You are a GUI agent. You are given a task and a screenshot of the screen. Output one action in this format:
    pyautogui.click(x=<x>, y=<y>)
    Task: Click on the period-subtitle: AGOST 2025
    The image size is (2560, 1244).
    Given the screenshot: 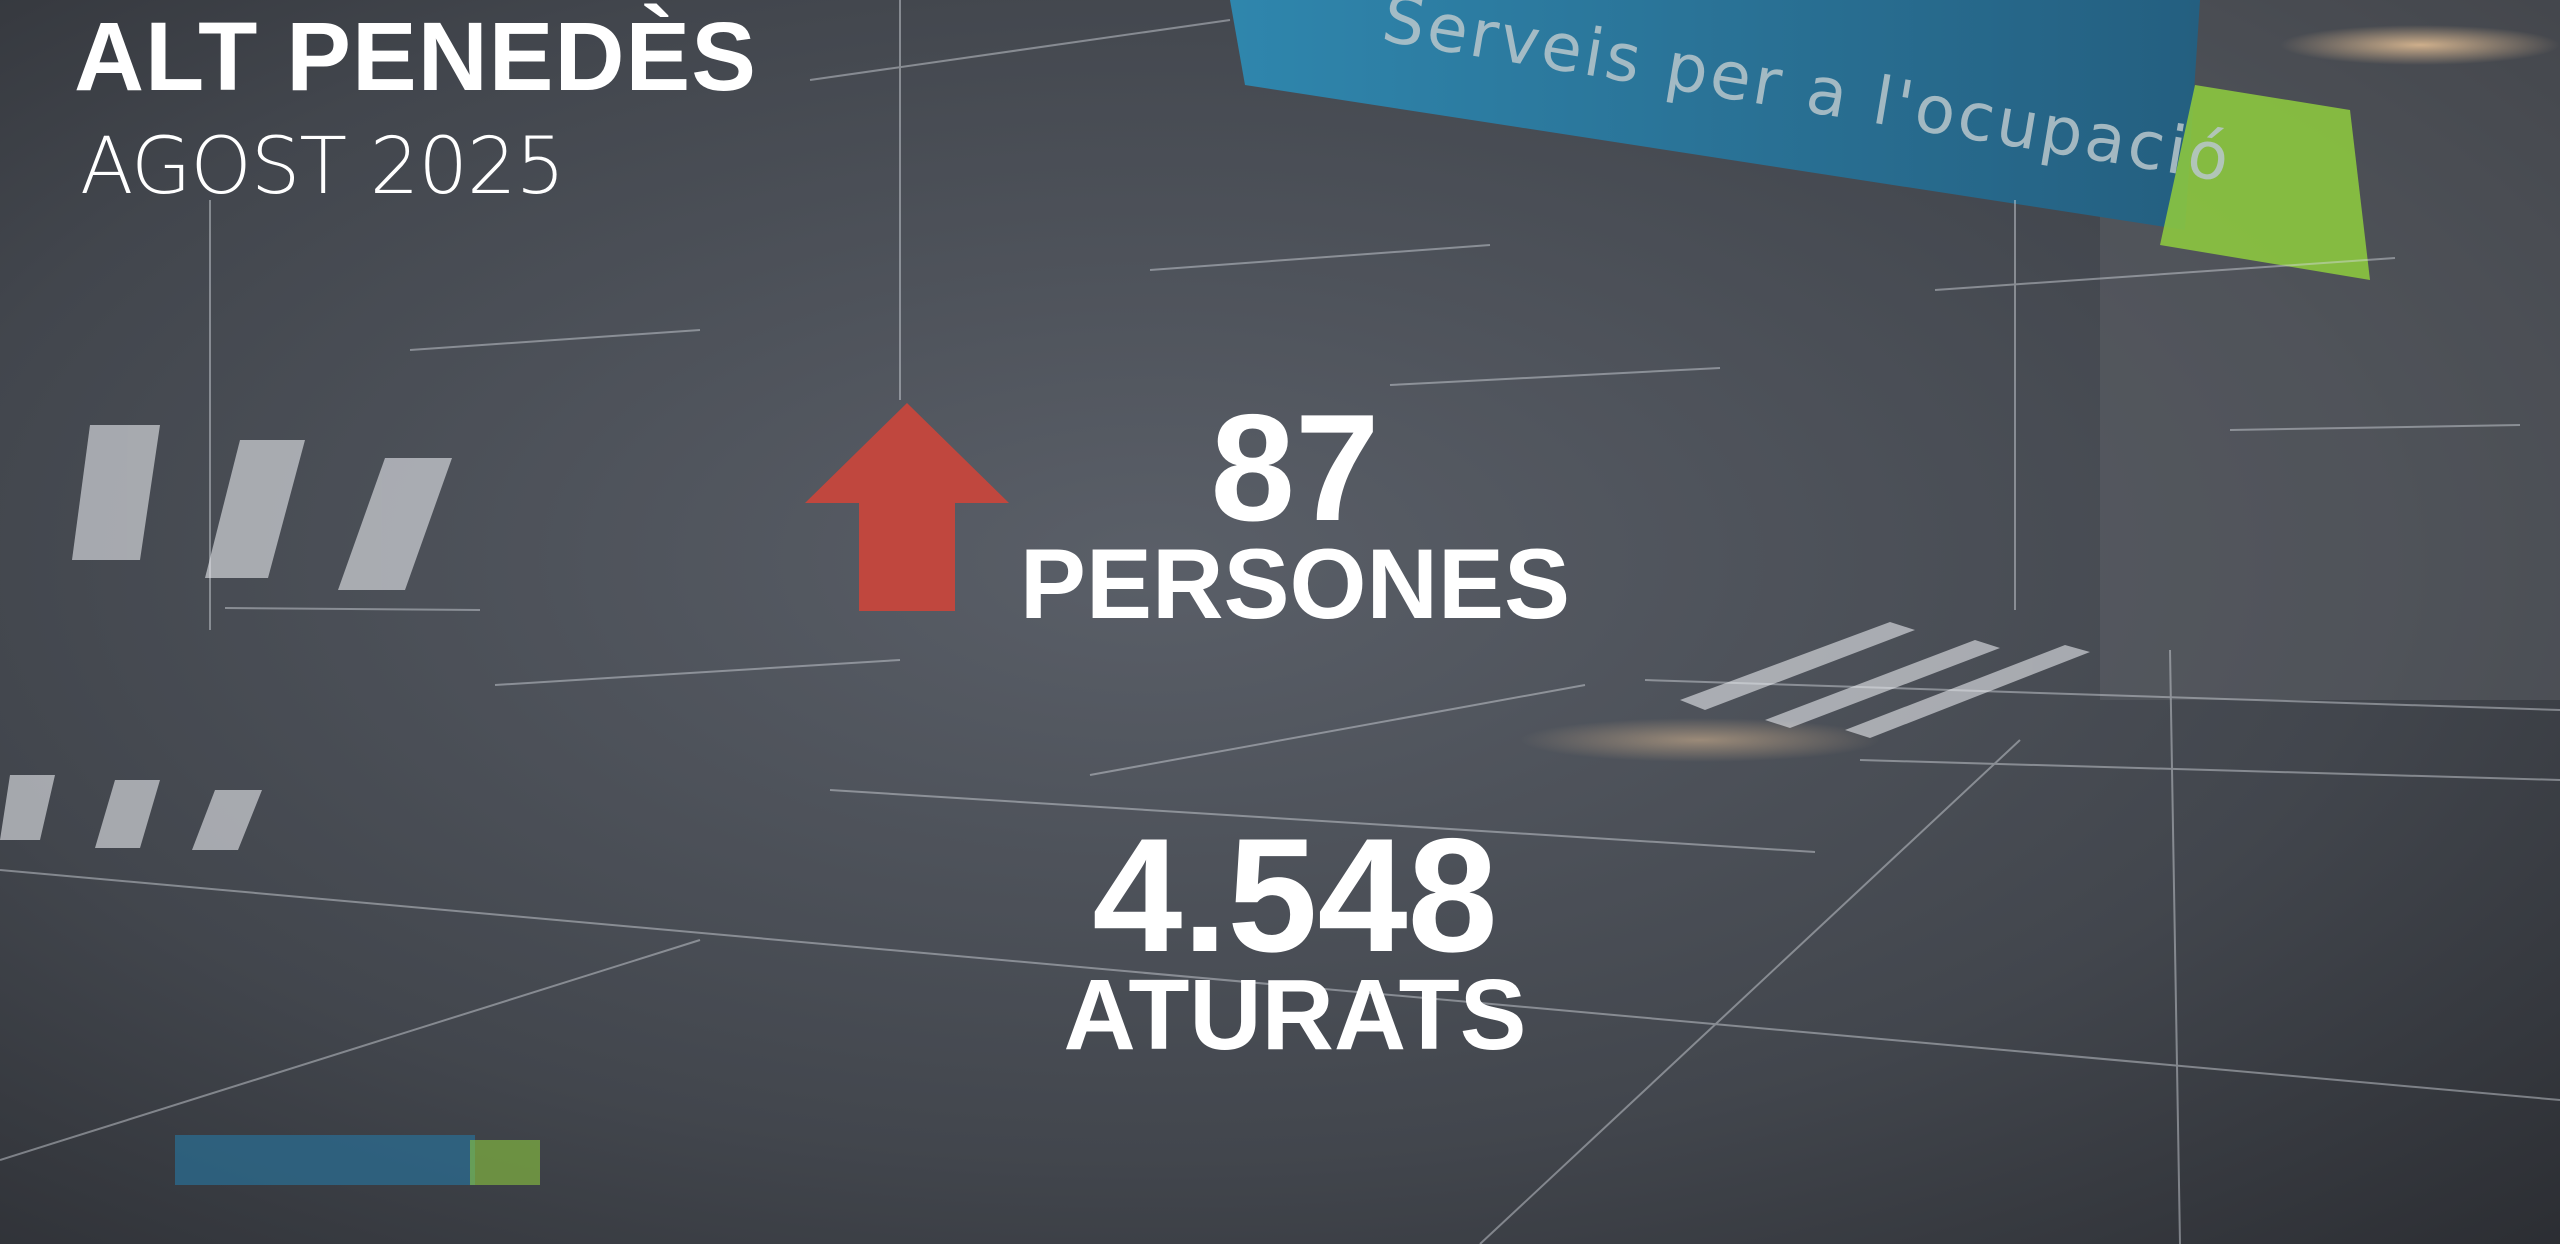 What is the action you would take?
    pyautogui.click(x=322, y=167)
    